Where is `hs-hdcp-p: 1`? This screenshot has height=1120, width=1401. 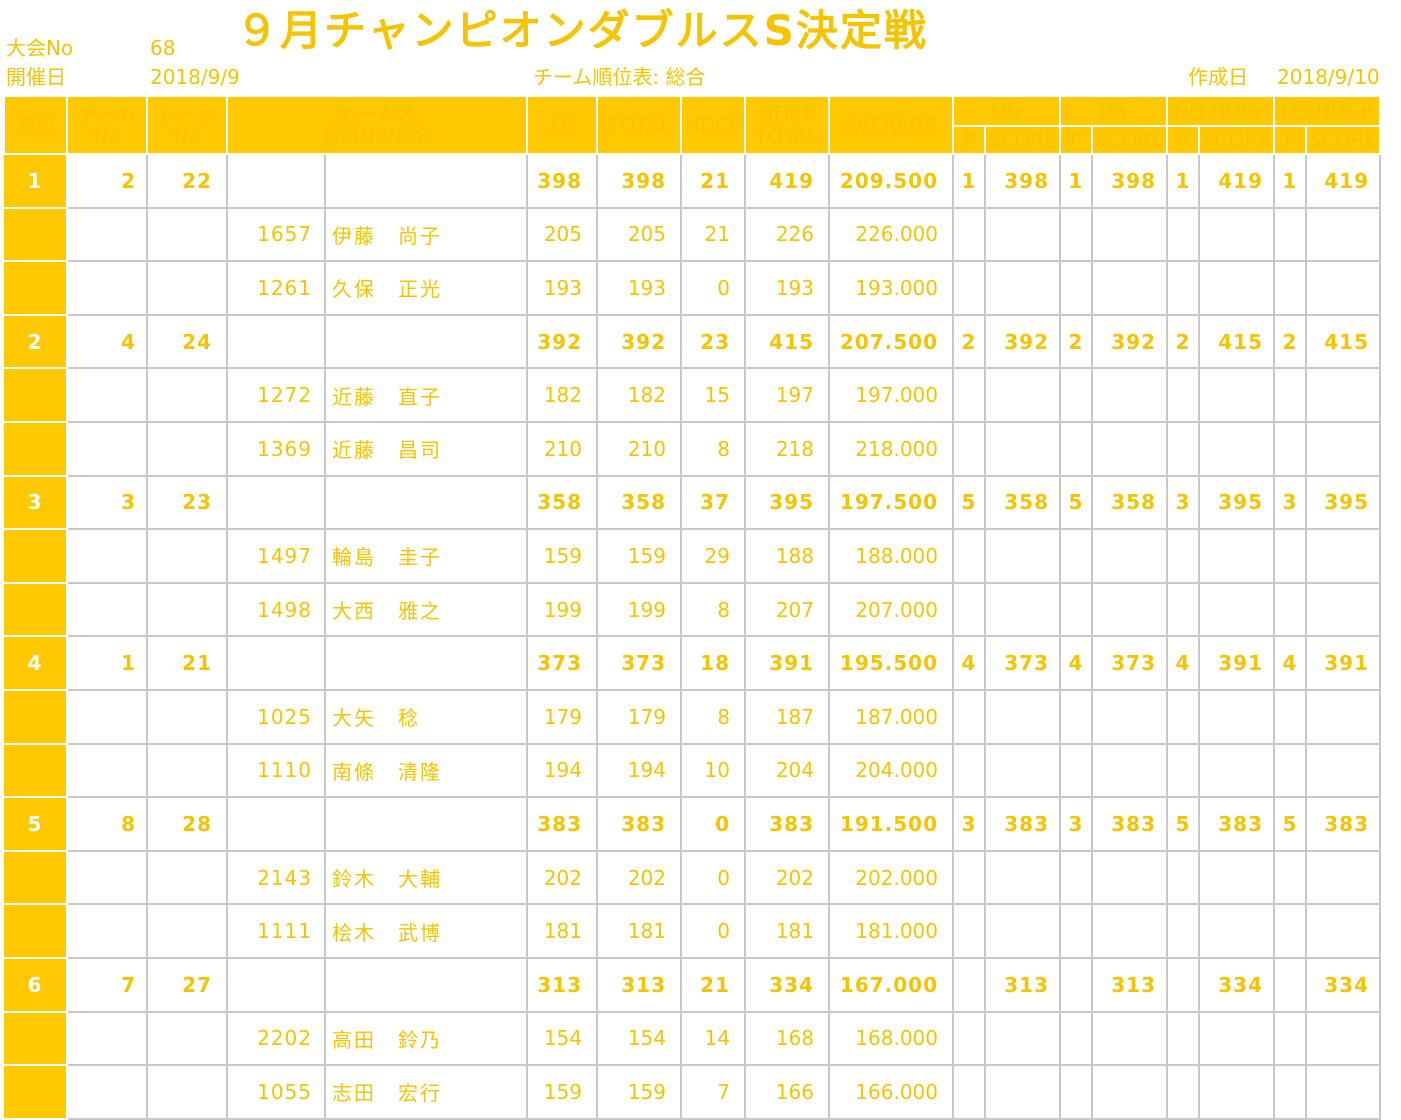
hs-hdcp-p: 1 is located at coordinates (1290, 181).